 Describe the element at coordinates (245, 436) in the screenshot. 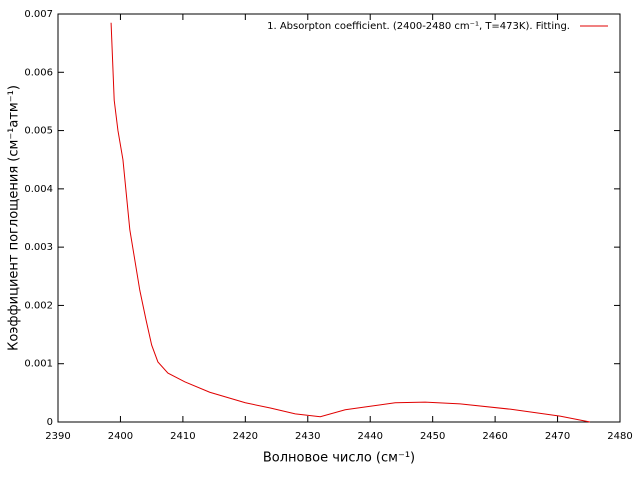

I see `x-tick-label: 2420` at that location.